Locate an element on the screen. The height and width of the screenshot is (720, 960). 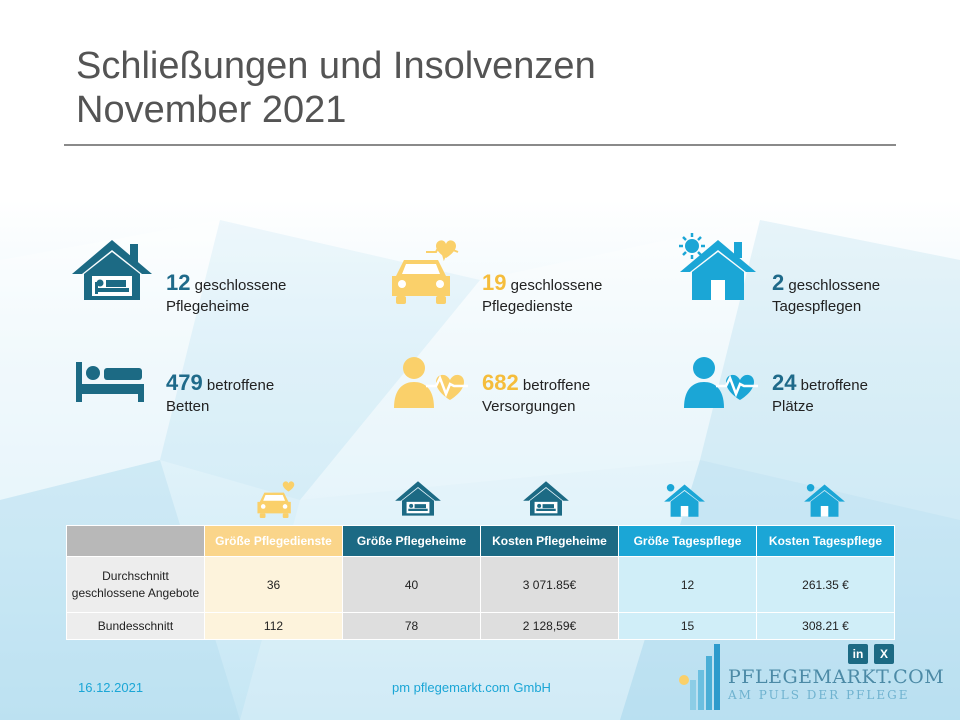
table-cell: 40 is located at coordinates (411, 584).